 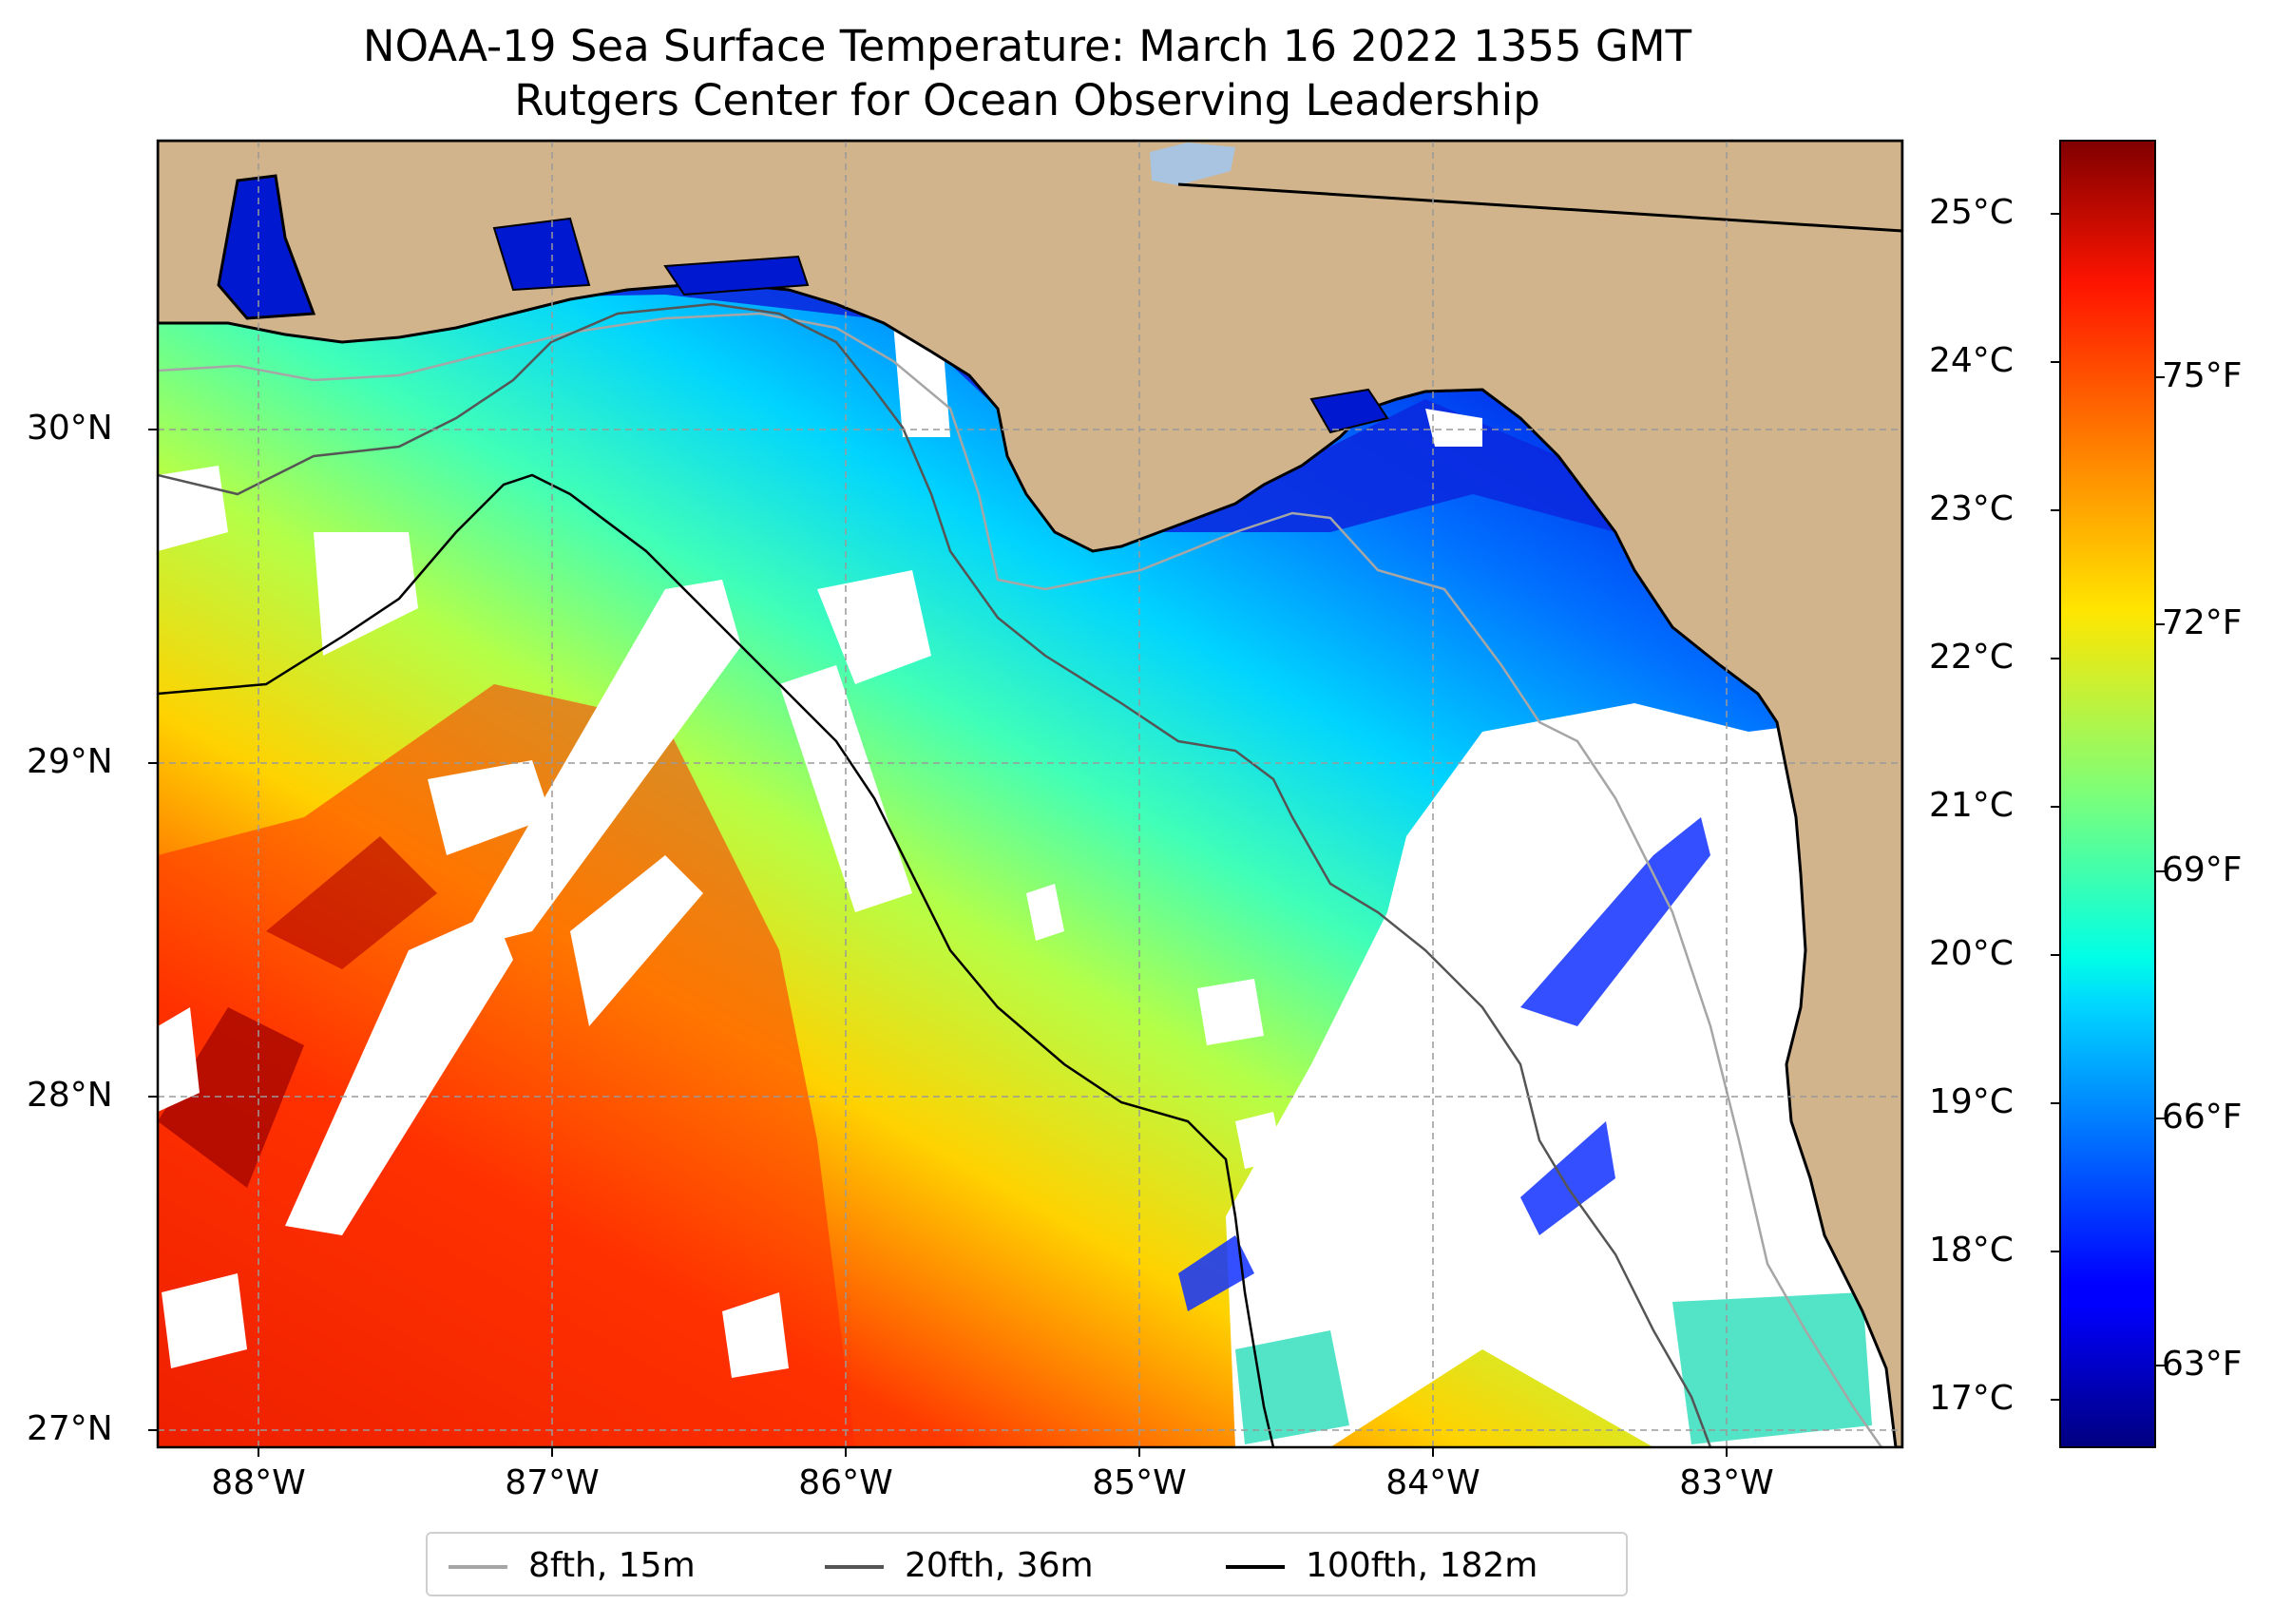 What do you see at coordinates (1971, 360) in the screenshot?
I see `colorbar-label-24c: 24°C` at bounding box center [1971, 360].